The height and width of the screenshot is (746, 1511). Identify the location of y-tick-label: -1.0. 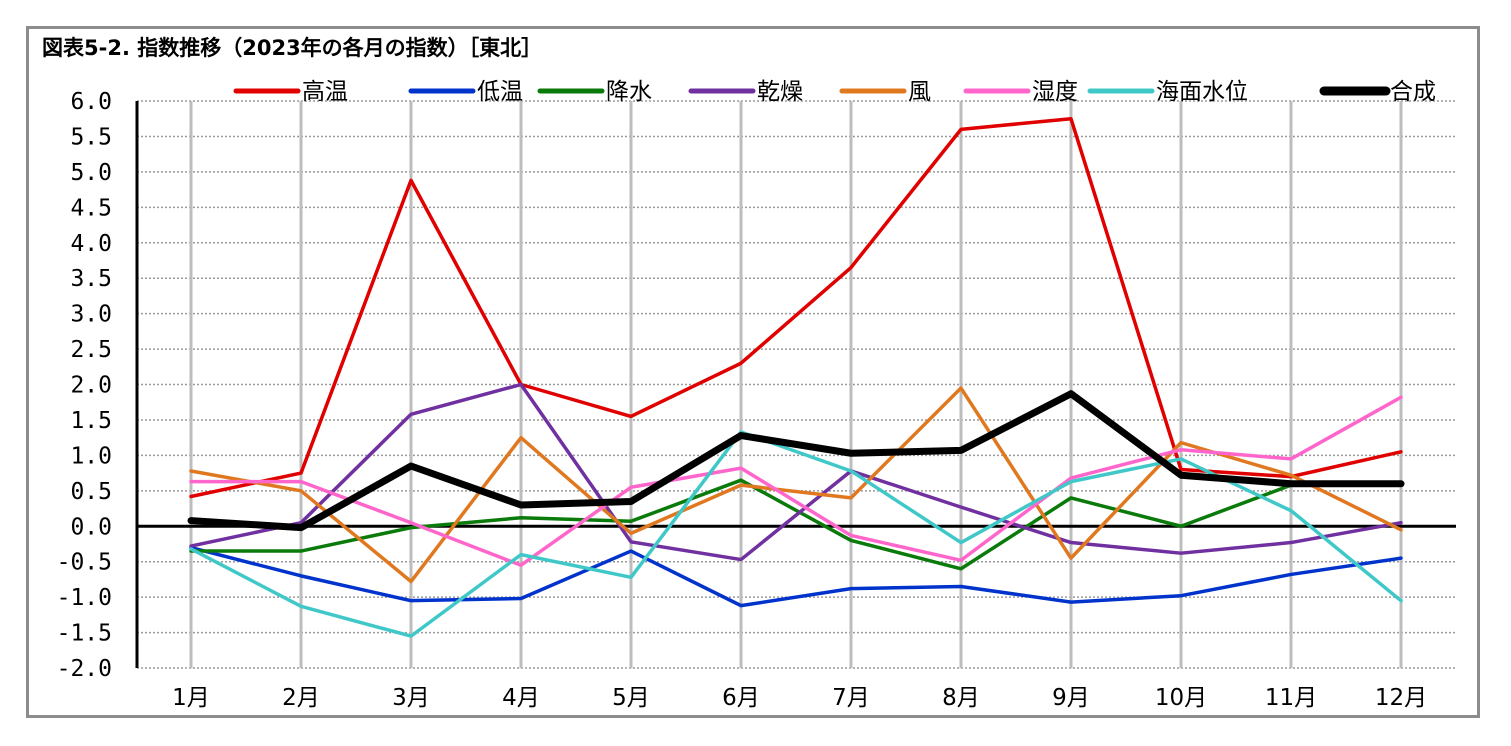
(84, 598).